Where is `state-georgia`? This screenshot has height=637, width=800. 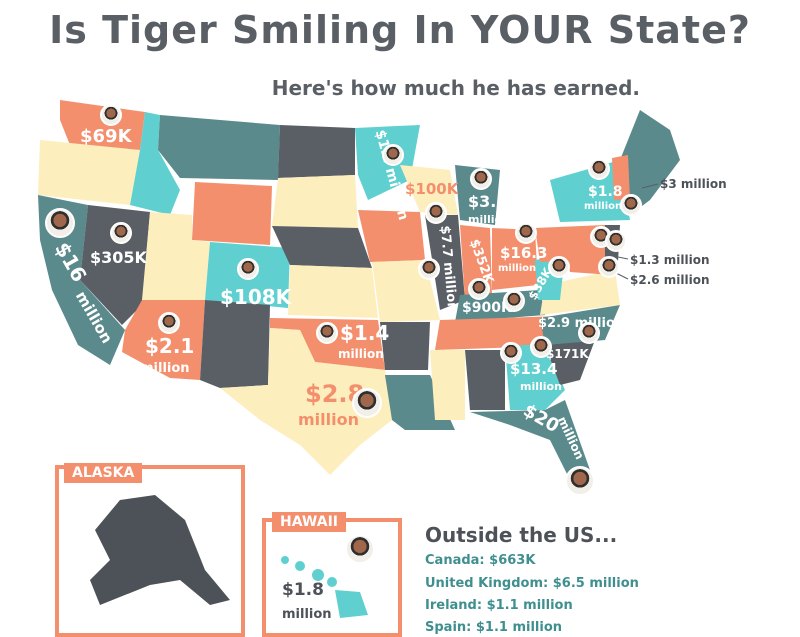 state-georgia is located at coordinates (535, 377).